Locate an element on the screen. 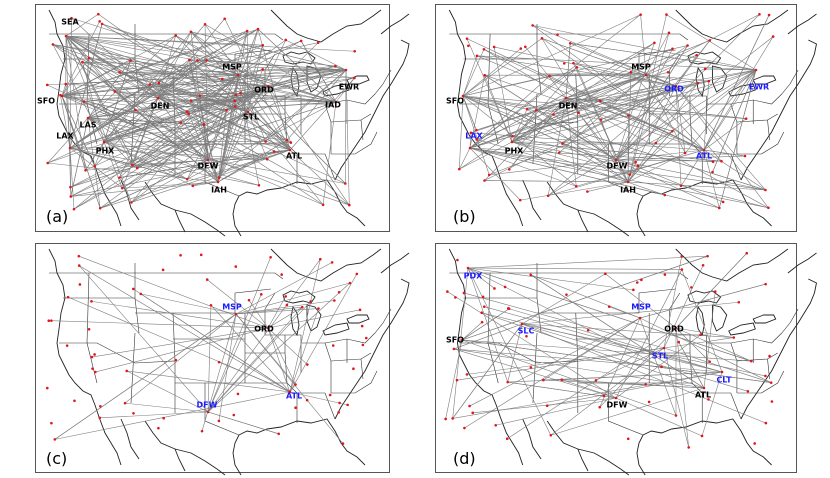  hub-label-a-1: MSP is located at coordinates (232, 67).